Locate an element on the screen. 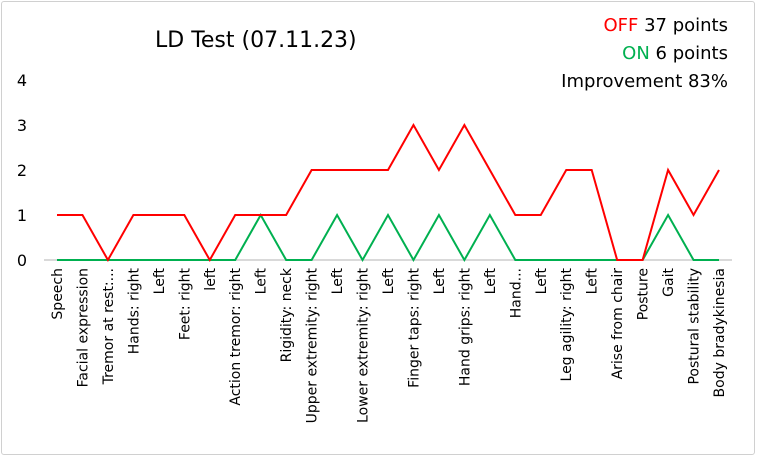  series-line-on is located at coordinates (388, 237).